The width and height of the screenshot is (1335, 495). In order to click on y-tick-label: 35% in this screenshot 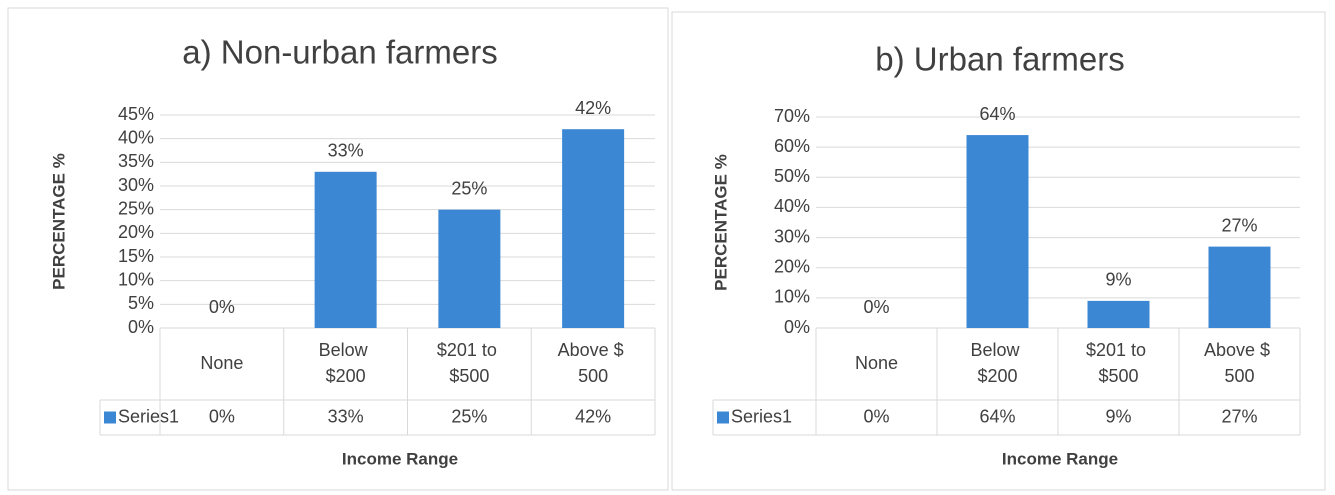, I will do `click(136, 161)`.